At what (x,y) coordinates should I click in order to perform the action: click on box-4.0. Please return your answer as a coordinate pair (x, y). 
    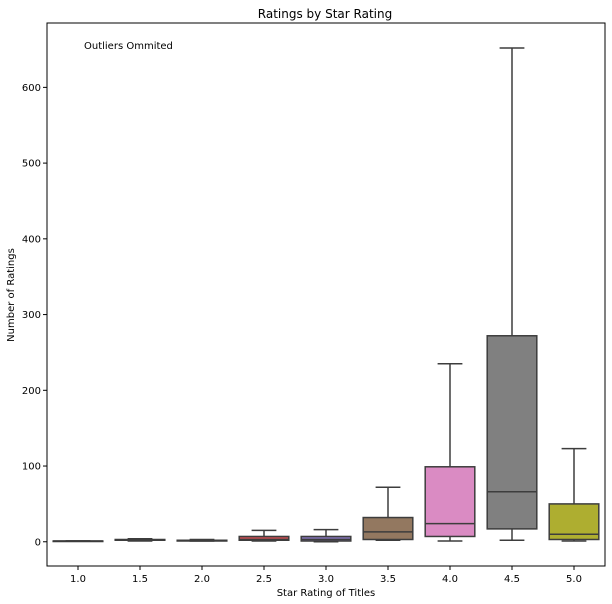
    Looking at the image, I should click on (450, 452).